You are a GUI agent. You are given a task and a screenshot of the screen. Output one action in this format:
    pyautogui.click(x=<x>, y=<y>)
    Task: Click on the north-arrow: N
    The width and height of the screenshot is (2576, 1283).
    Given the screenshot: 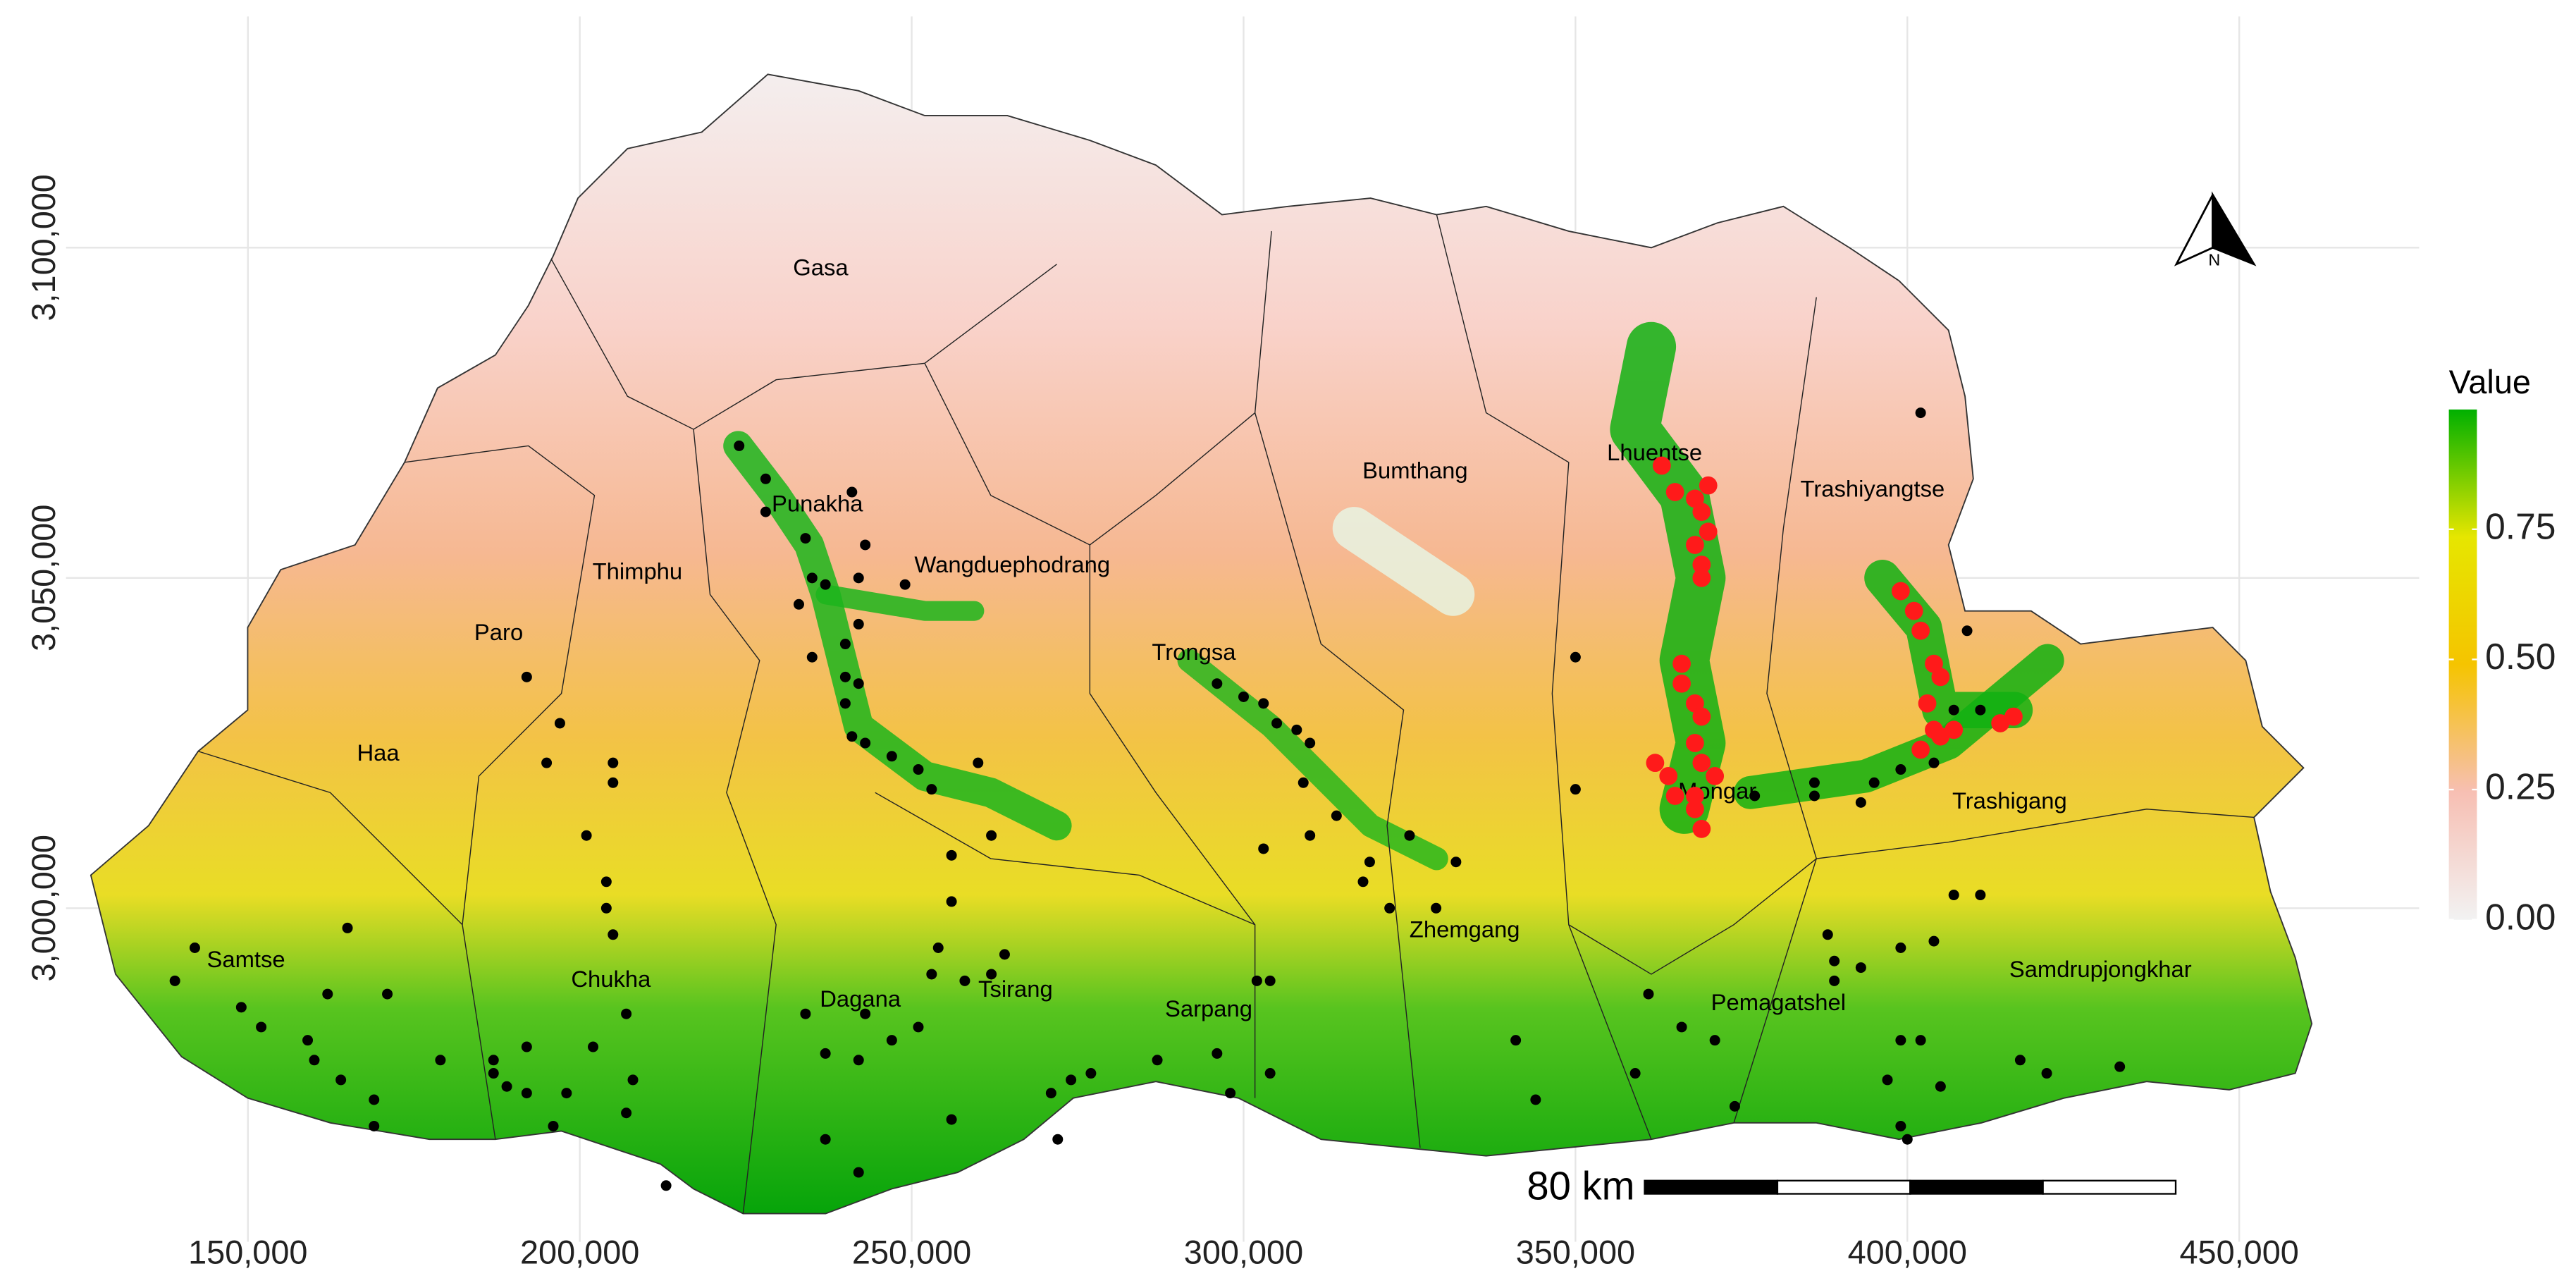 What is the action you would take?
    pyautogui.click(x=2215, y=230)
    